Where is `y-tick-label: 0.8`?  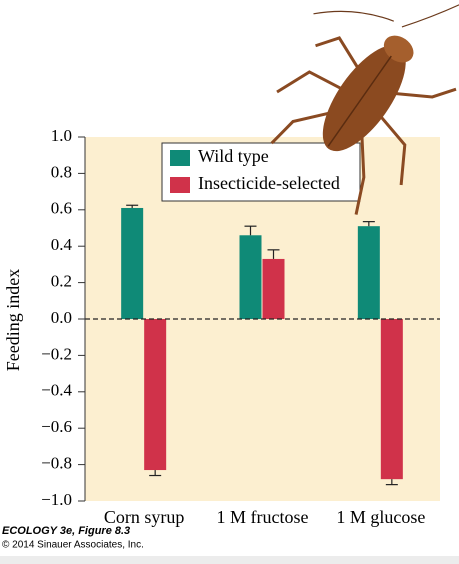 y-tick-label: 0.8 is located at coordinates (61, 171).